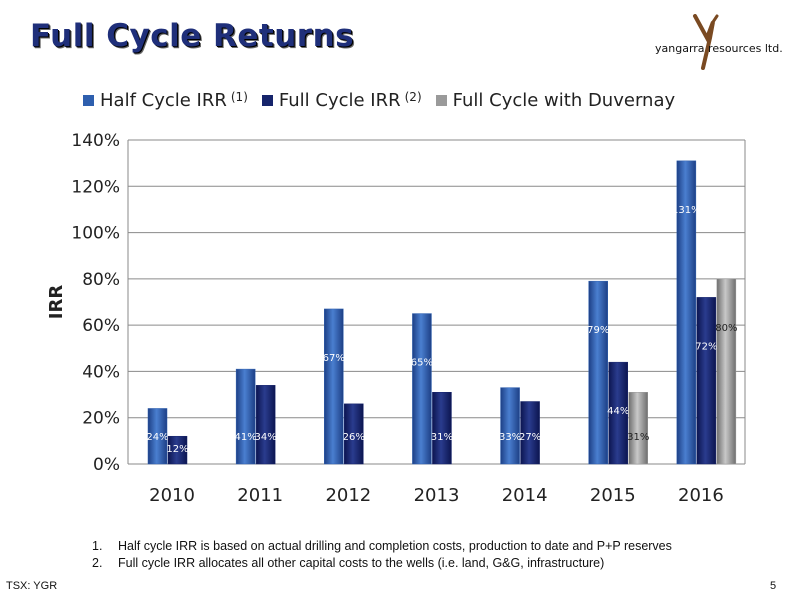 The height and width of the screenshot is (600, 800). What do you see at coordinates (334, 358) in the screenshot?
I see `bar-data-label: 67%` at bounding box center [334, 358].